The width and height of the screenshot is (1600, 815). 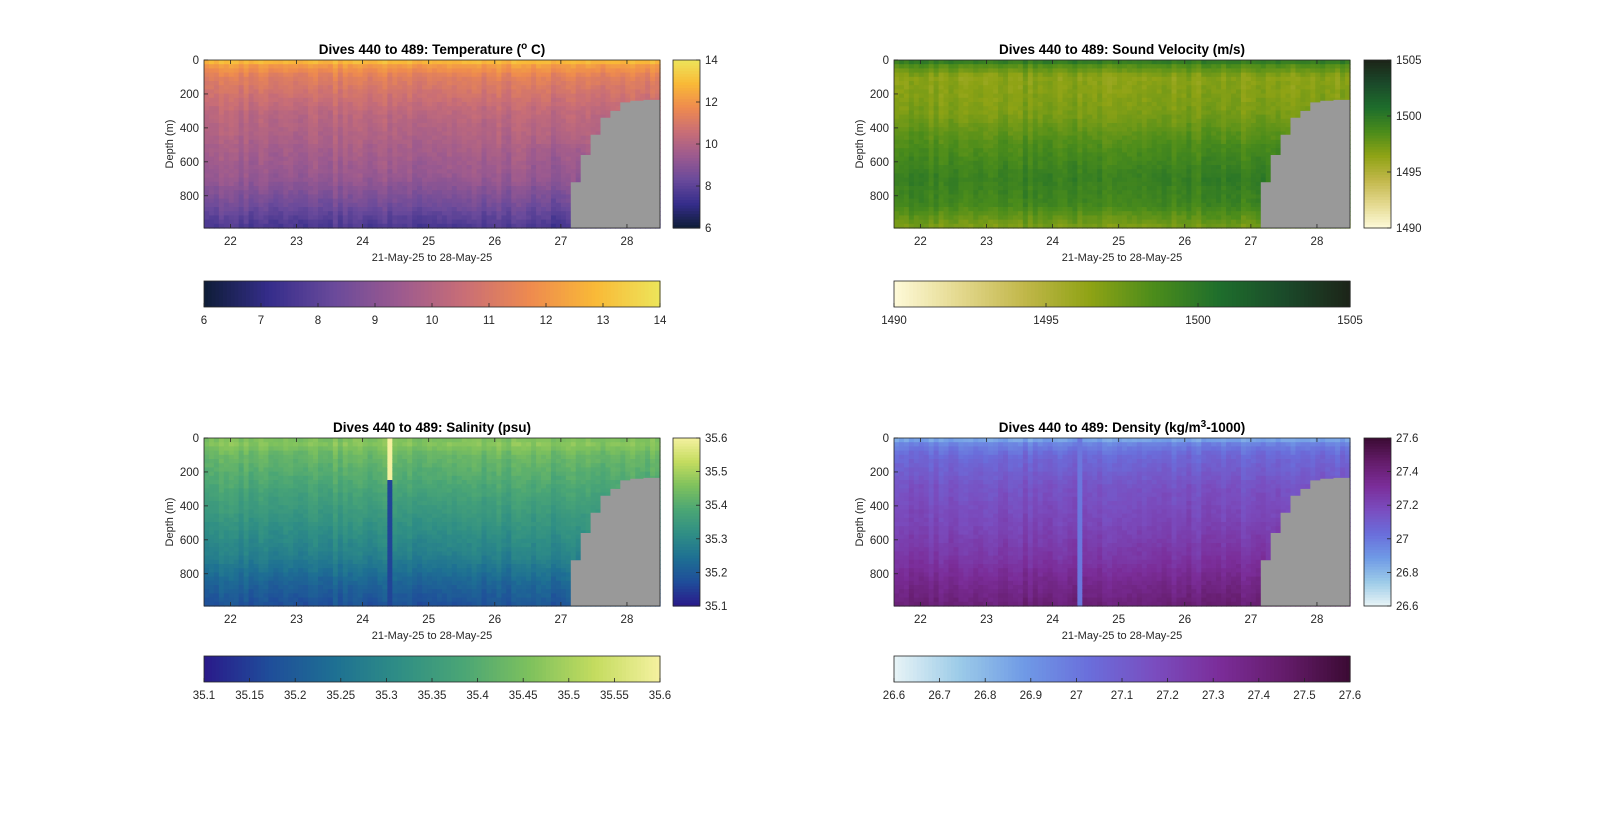 What do you see at coordinates (560, 242) in the screenshot?
I see `x-tick-label: 27` at bounding box center [560, 242].